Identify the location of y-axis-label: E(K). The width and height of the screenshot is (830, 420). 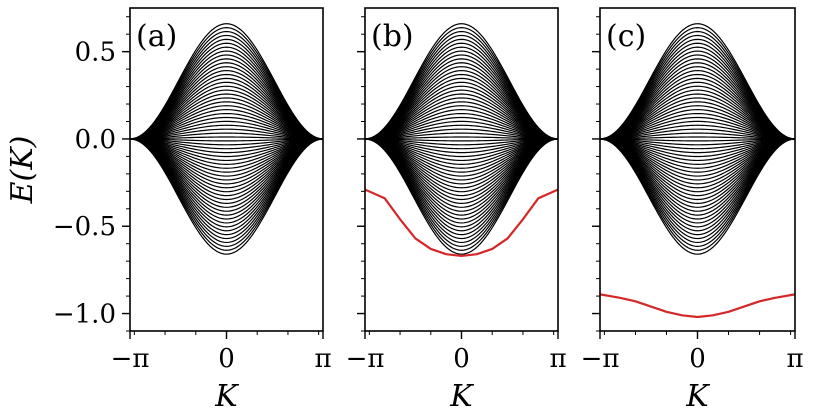
(22, 170).